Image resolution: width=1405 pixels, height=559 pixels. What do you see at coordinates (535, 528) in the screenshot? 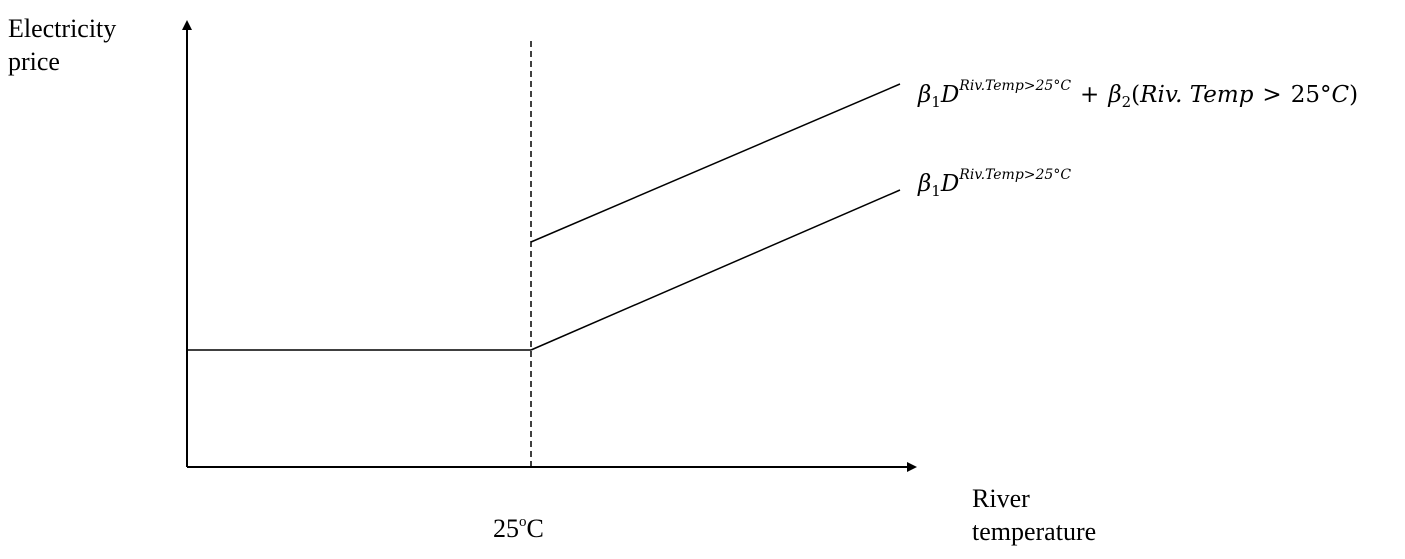
I see `threshold-unit: C` at bounding box center [535, 528].